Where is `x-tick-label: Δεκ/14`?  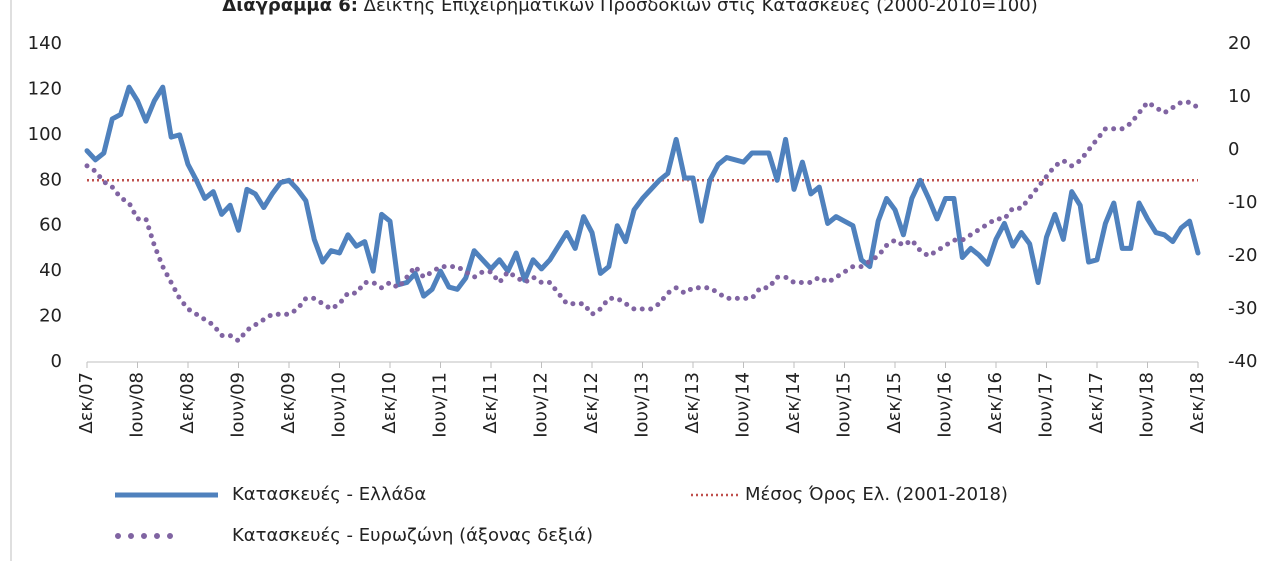 x-tick-label: Δεκ/14 is located at coordinates (793, 403).